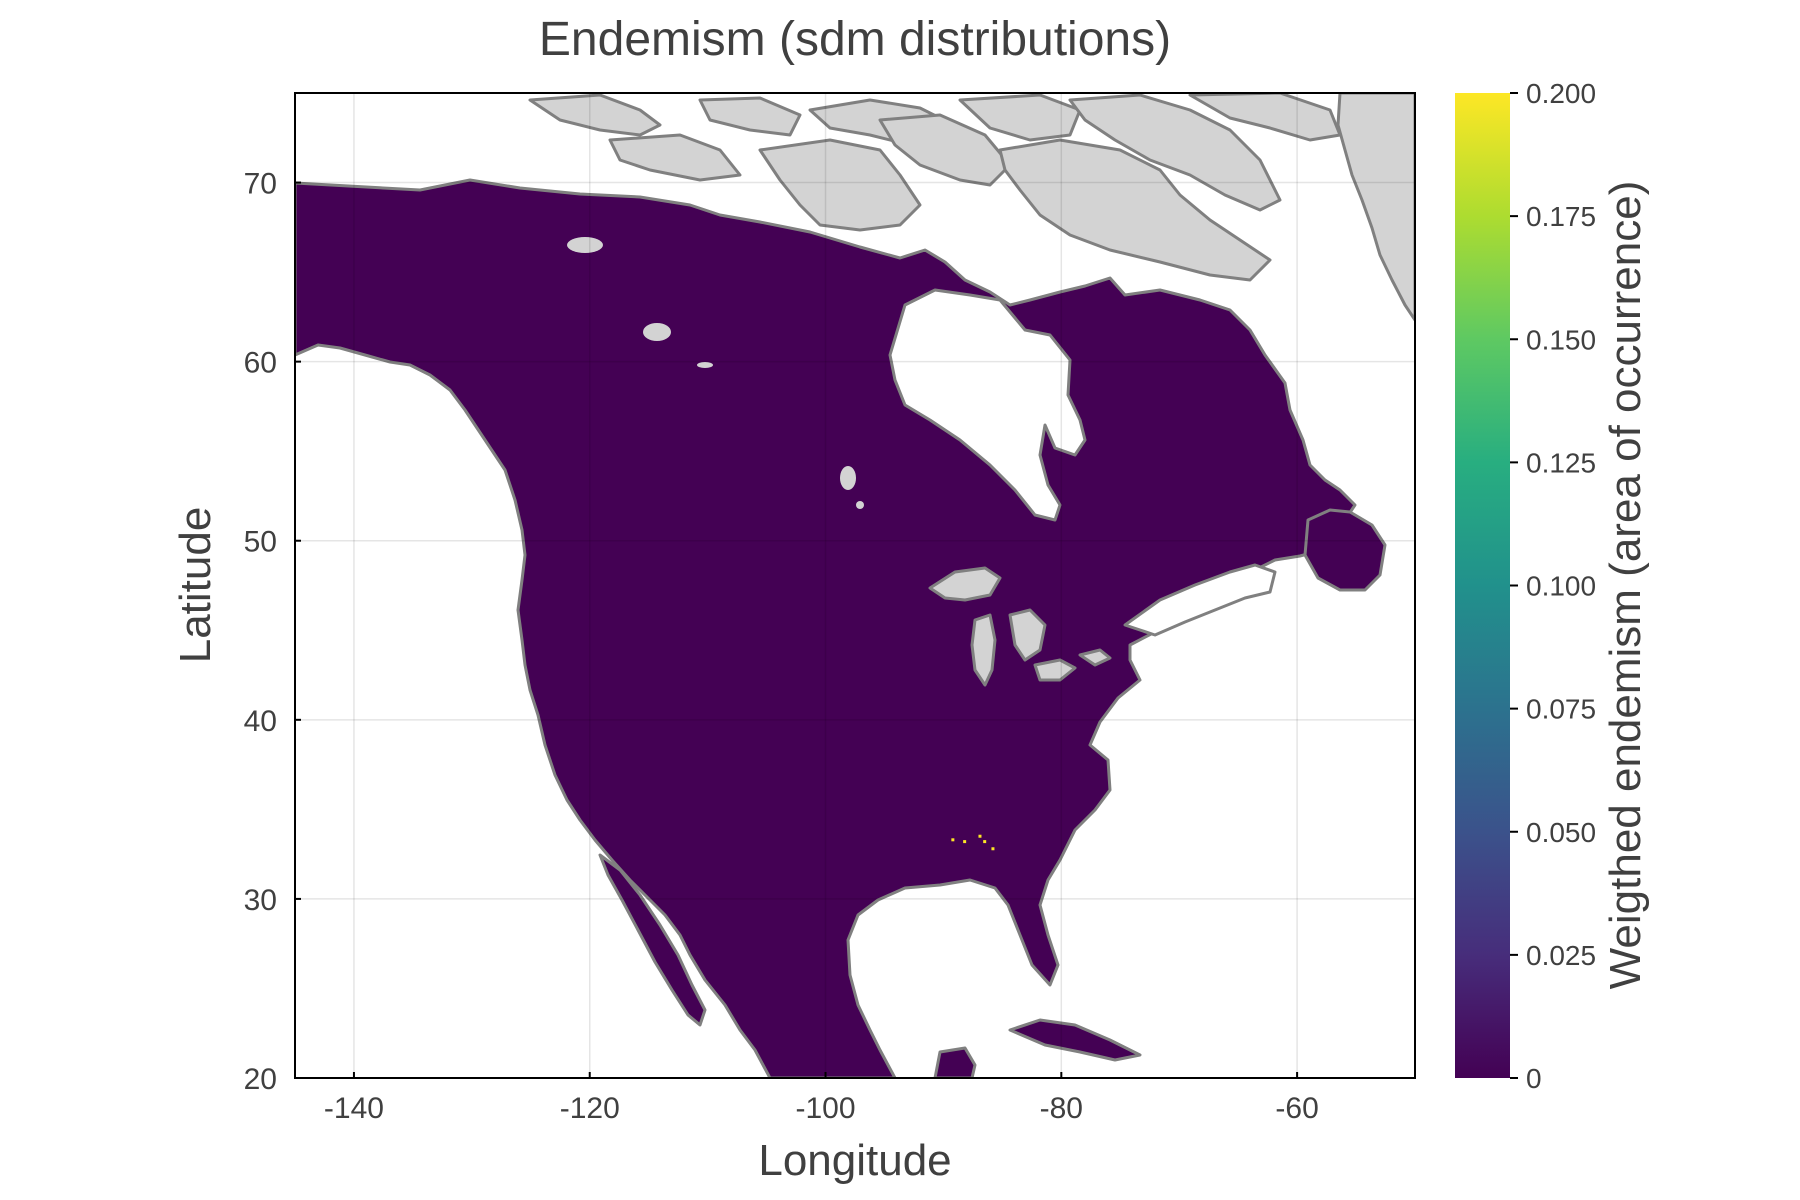 This screenshot has width=1800, height=1200. I want to click on y-axis: 20 30 40 50 60 70, so click(272, 632).